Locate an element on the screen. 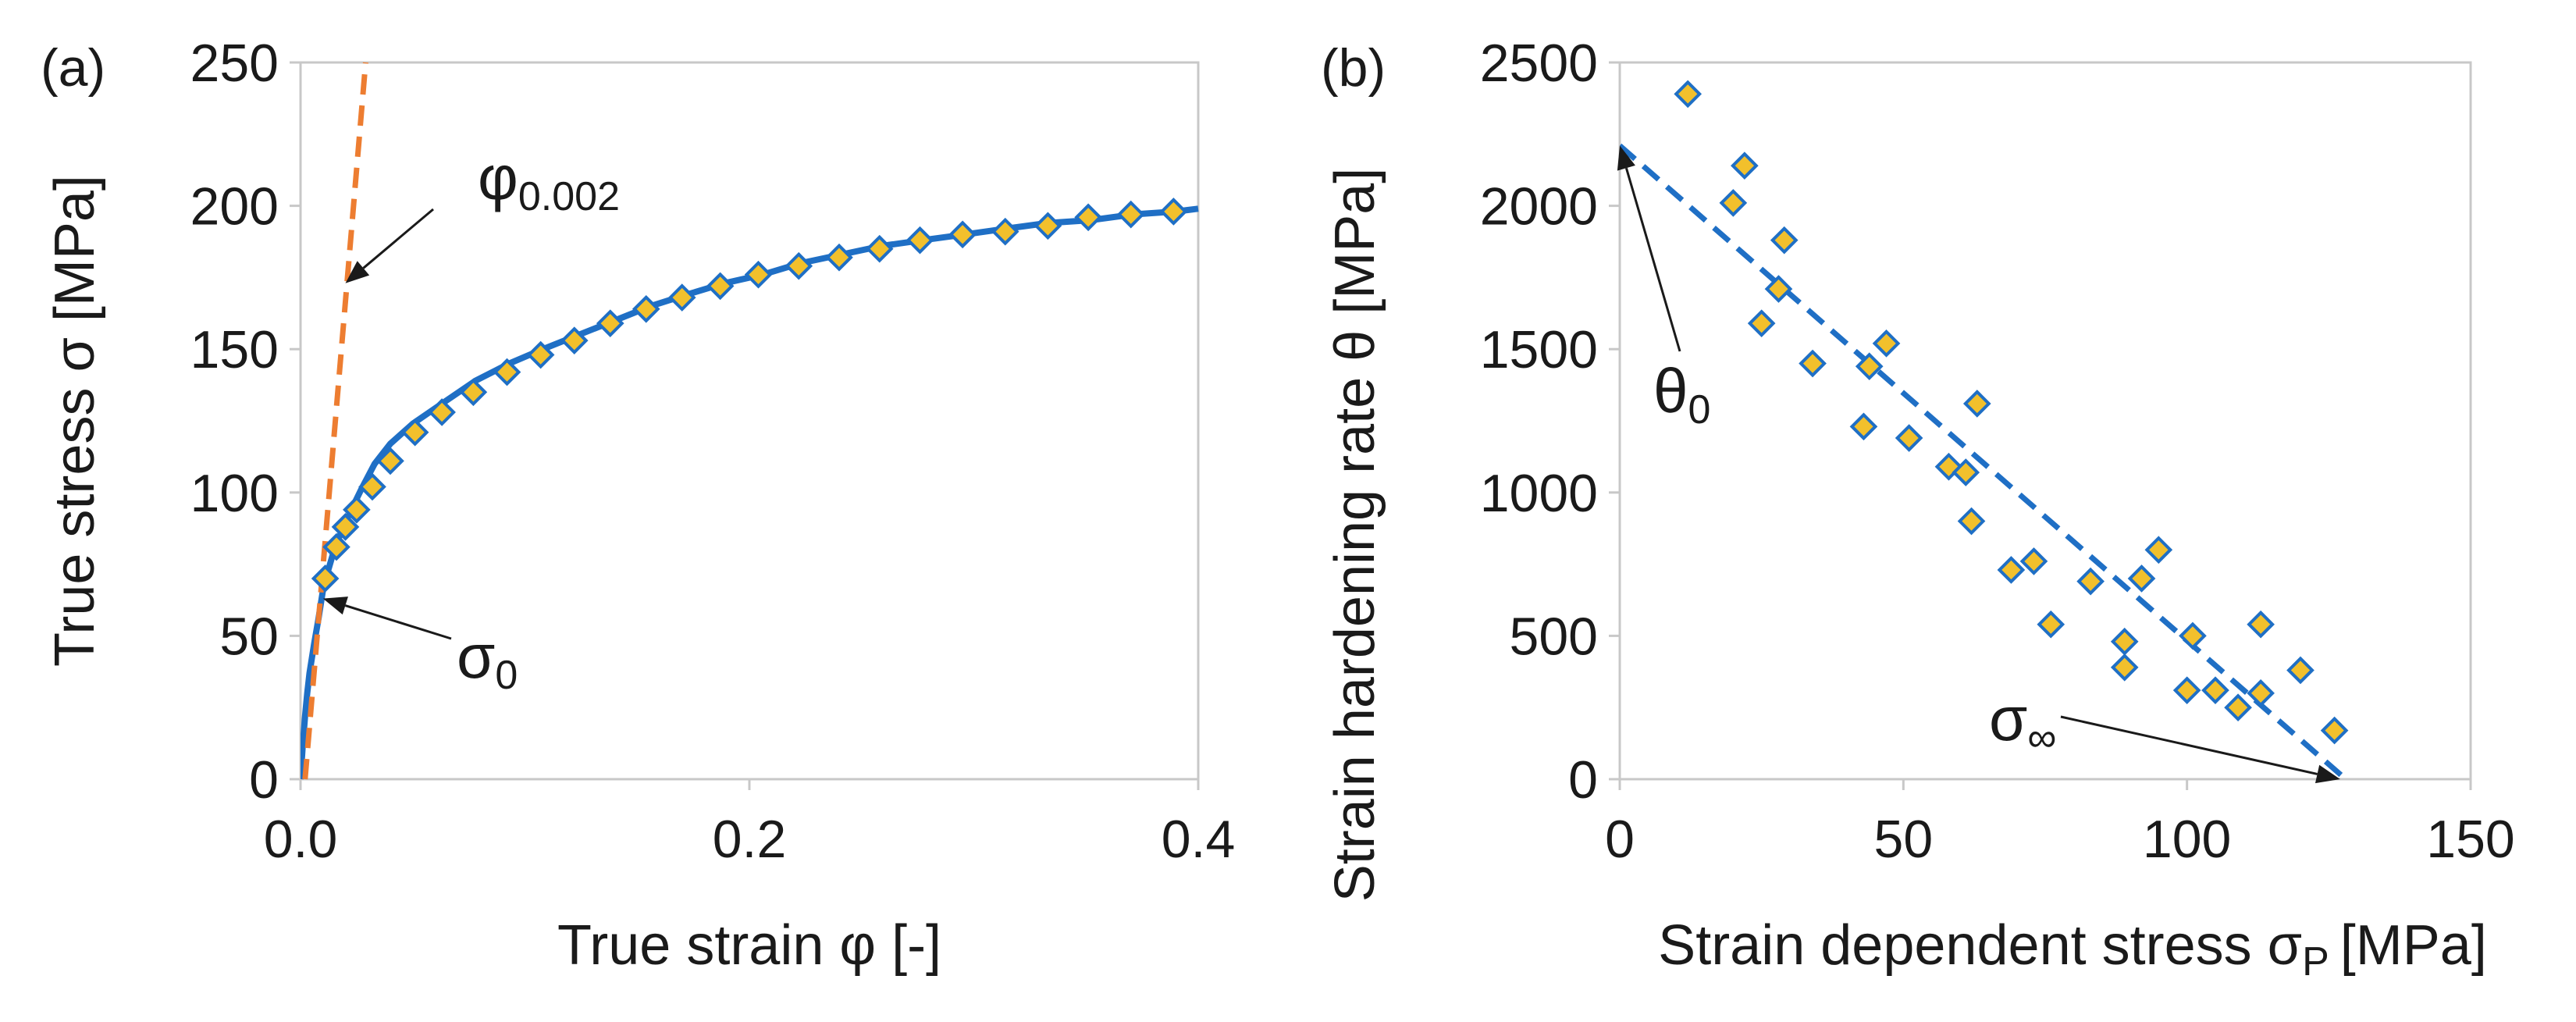  annotation-phi-subscript: 0.002 is located at coordinates (569, 196).